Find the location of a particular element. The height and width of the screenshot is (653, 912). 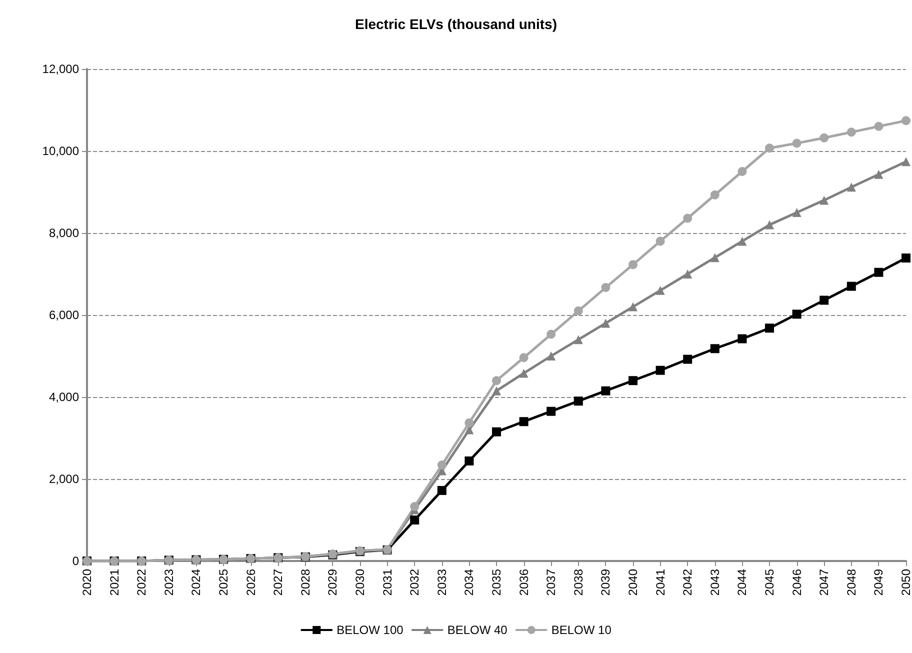

x-tick-label: 2028 is located at coordinates (305, 582).